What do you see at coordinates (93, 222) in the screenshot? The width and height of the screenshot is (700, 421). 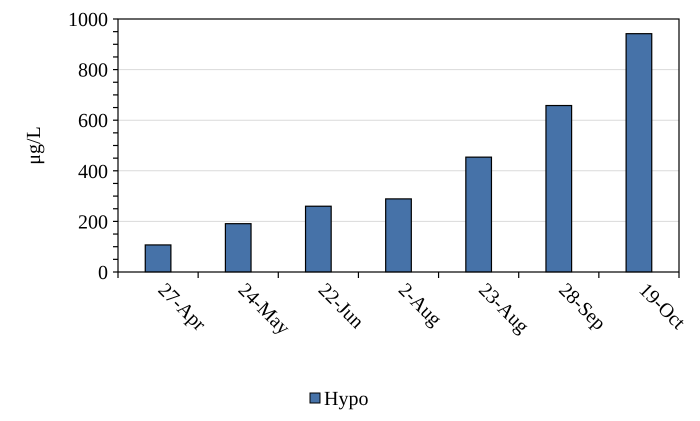 I see `y-tick-label: 200` at bounding box center [93, 222].